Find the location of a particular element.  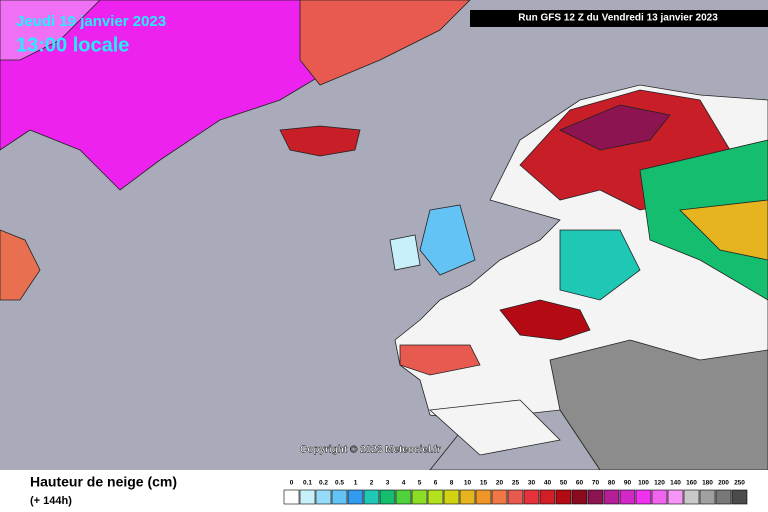

legend-label: 120 is located at coordinates (659, 483).